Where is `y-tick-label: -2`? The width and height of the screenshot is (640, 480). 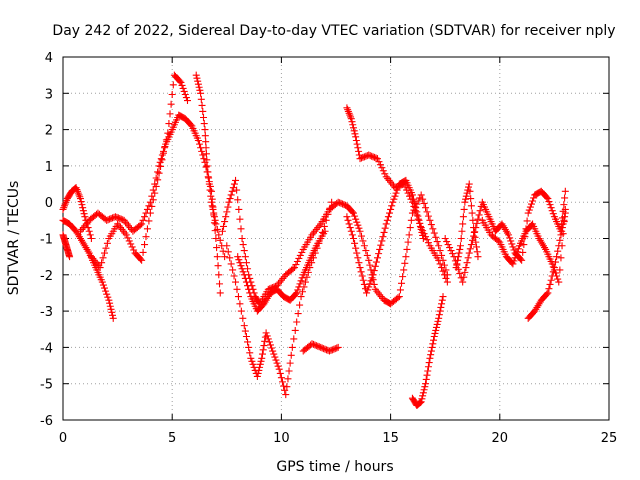
y-tick-label: -2 is located at coordinates (46, 276).